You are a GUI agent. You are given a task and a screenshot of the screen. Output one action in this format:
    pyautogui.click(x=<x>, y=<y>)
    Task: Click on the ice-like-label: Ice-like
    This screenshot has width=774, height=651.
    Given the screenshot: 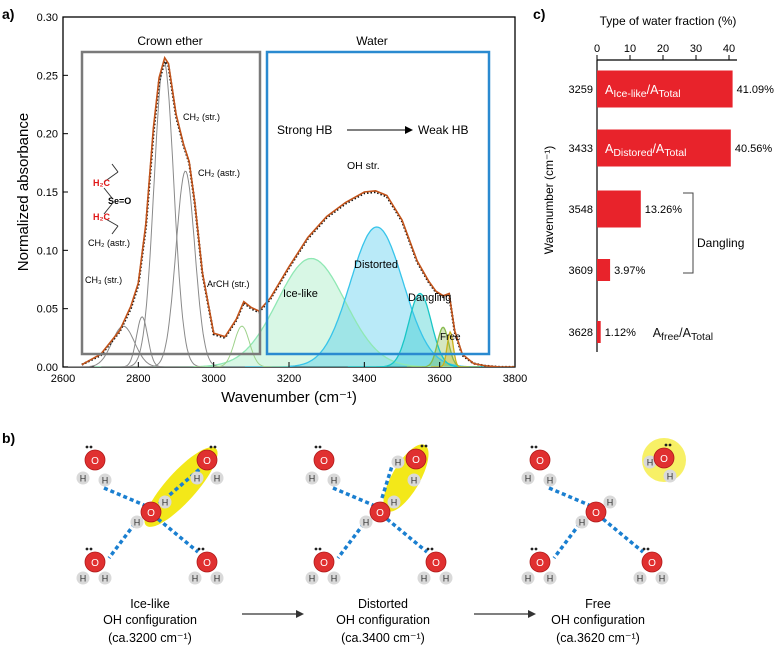 What is the action you would take?
    pyautogui.click(x=300, y=294)
    